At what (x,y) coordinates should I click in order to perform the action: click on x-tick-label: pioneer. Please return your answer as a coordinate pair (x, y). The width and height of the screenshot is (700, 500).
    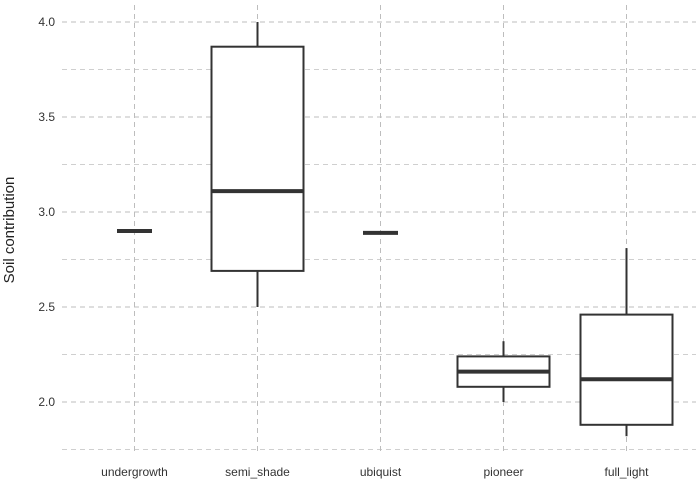
    Looking at the image, I should click on (503, 472).